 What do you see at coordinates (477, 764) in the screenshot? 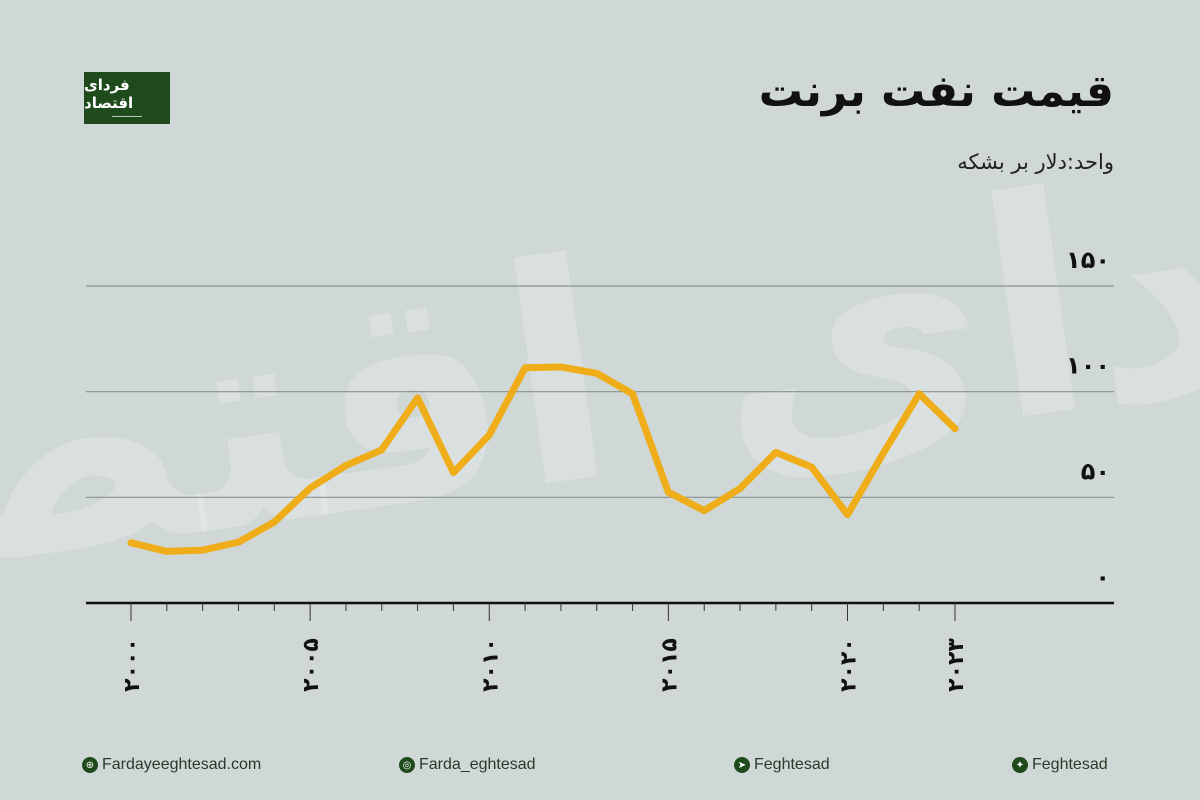
I see `footer-text: Farda_eghtesad` at bounding box center [477, 764].